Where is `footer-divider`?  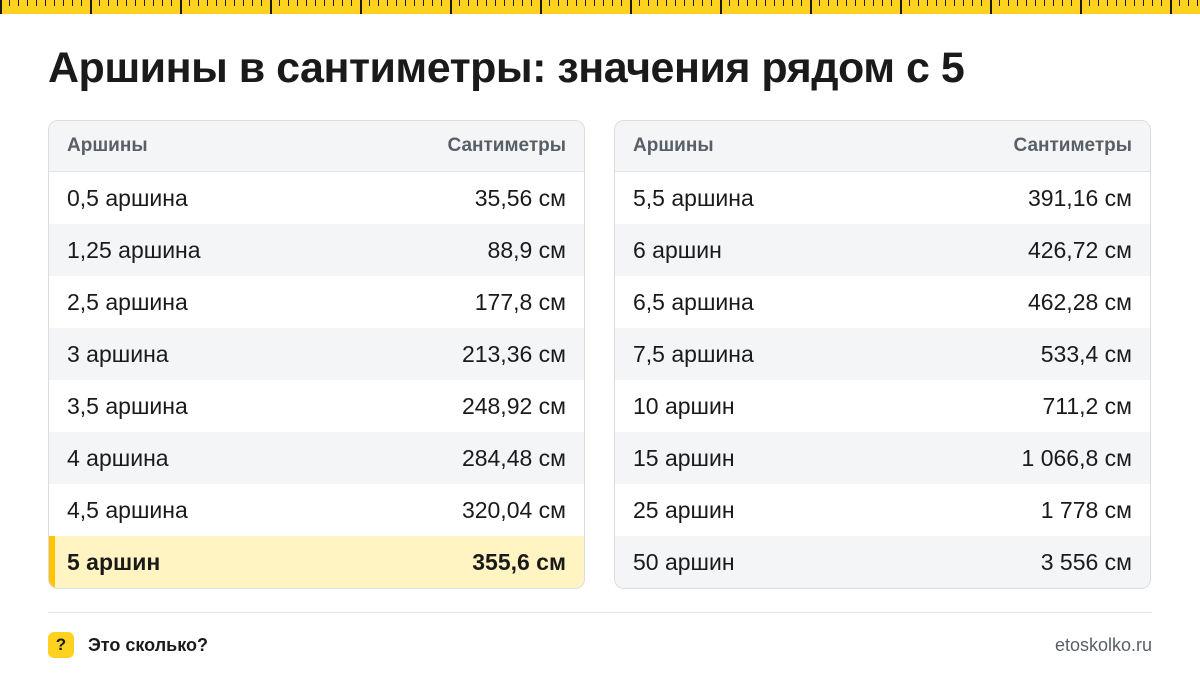 footer-divider is located at coordinates (600, 612).